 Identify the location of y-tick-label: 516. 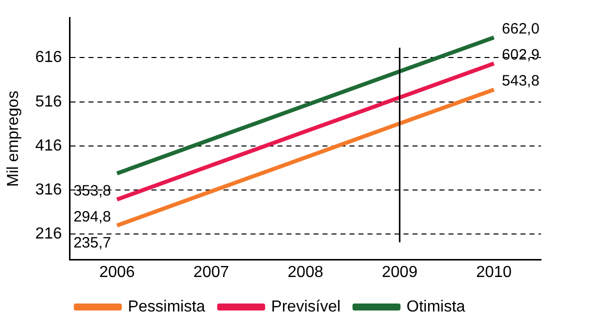
(48, 101).